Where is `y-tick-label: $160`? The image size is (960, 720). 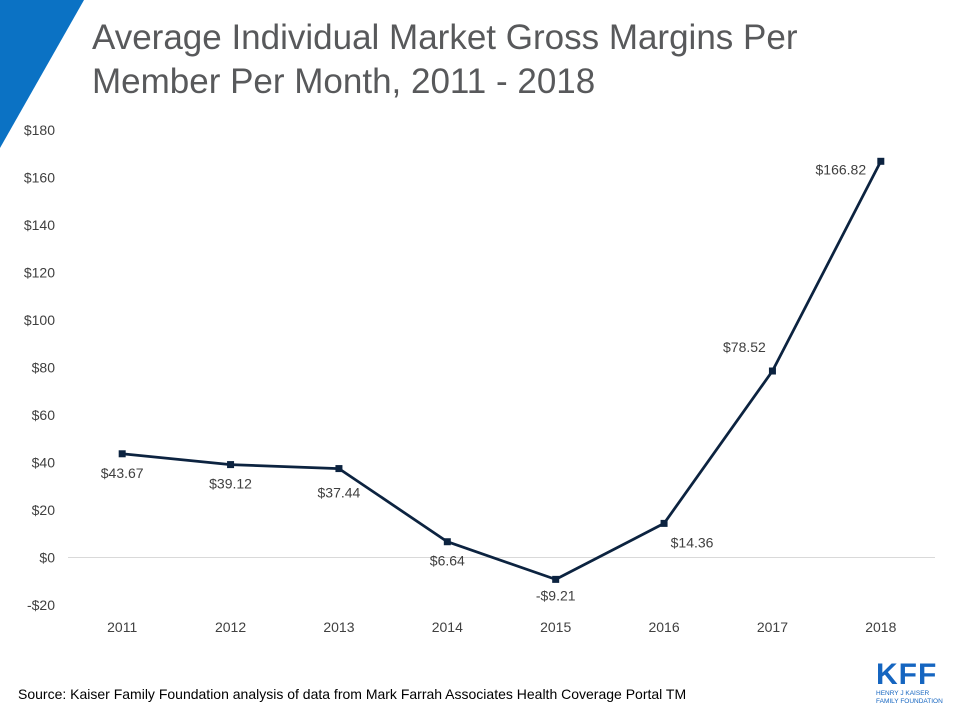 y-tick-label: $160 is located at coordinates (39, 178).